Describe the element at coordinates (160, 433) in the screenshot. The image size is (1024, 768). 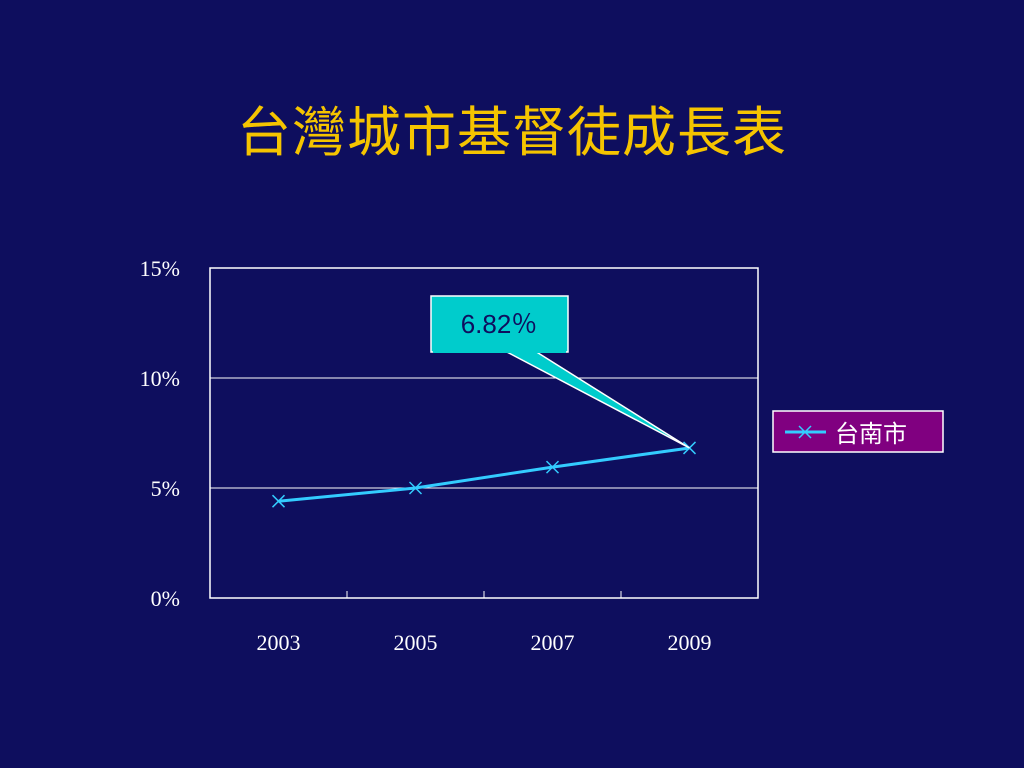
I see `y-axis-labels: 0% 5% 10% 15%` at that location.